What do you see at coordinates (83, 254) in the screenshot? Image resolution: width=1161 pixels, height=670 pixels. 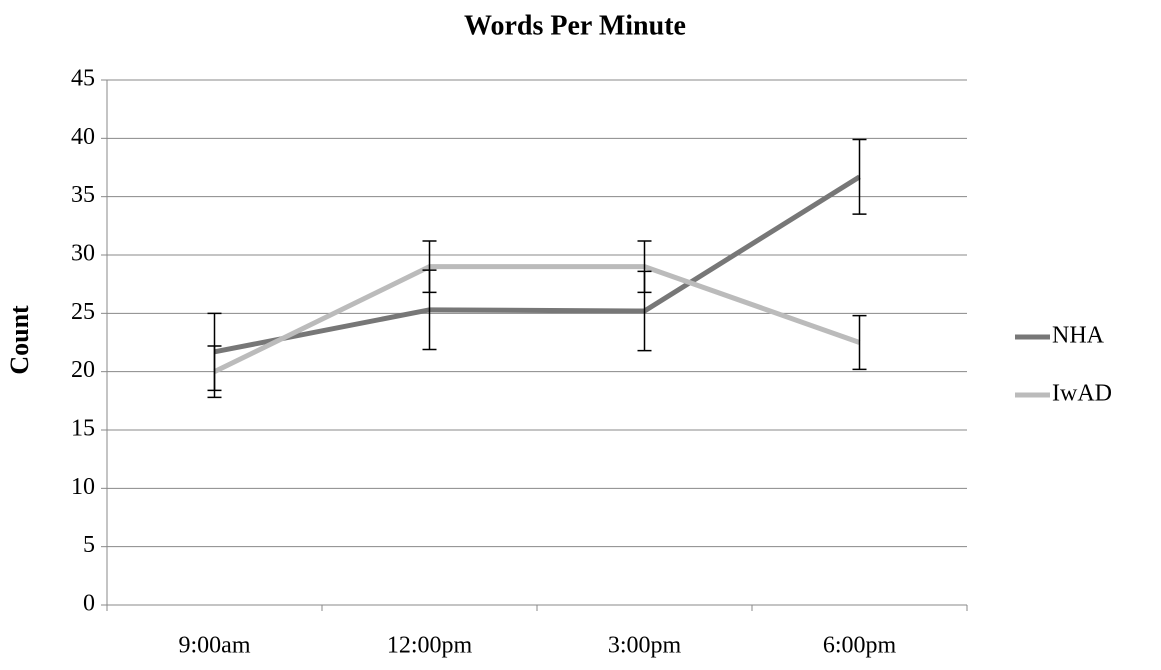 I see `y-tick-label: 30` at bounding box center [83, 254].